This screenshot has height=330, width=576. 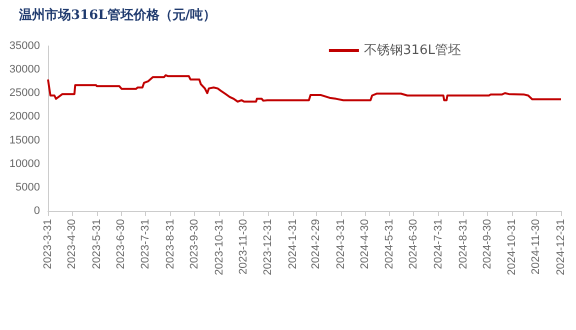 I want to click on x-tick-label: 2024-9-30, so click(x=487, y=244).